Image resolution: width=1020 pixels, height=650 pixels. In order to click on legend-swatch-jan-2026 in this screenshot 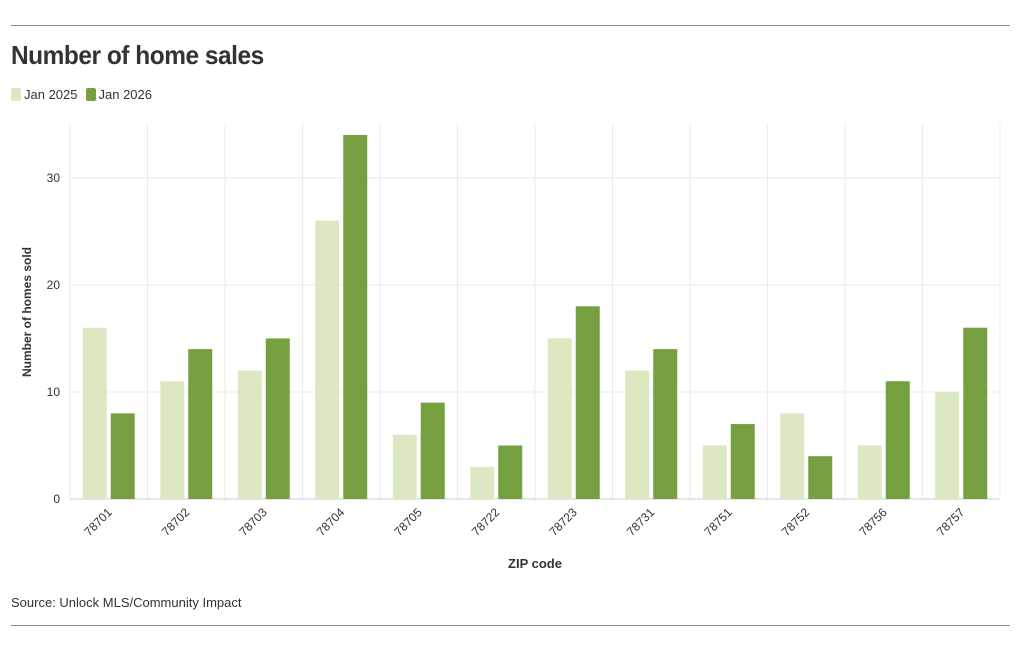, I will do `click(90, 94)`.